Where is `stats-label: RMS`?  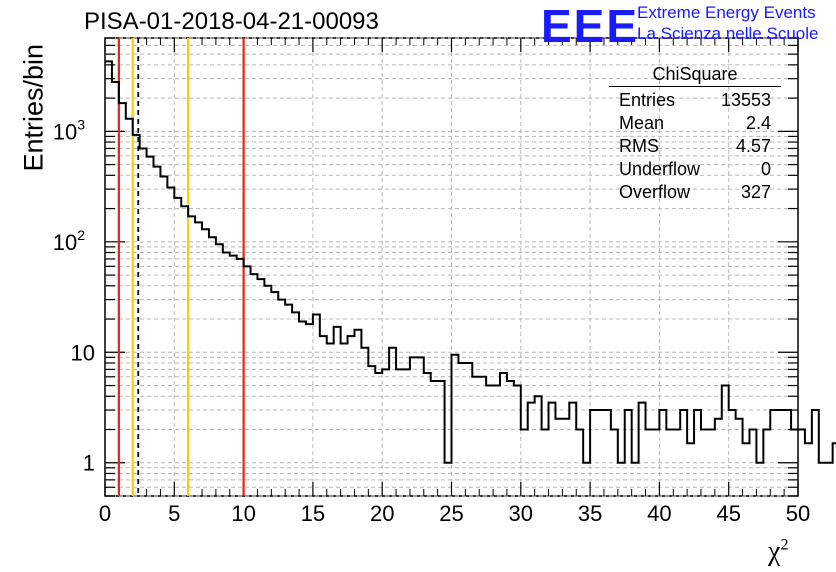
stats-label: RMS is located at coordinates (639, 146).